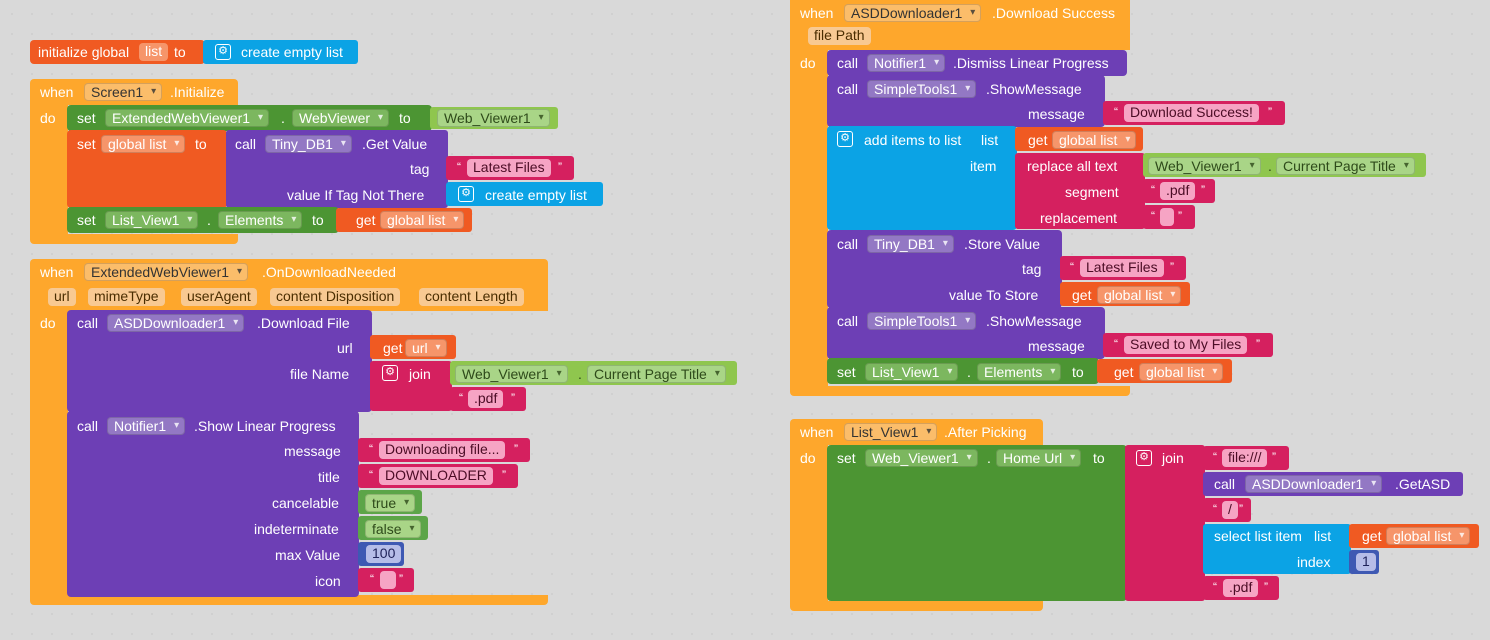 This screenshot has width=1490, height=640. Describe the element at coordinates (916, 606) in the screenshot. I see `after-picking-foot` at that location.